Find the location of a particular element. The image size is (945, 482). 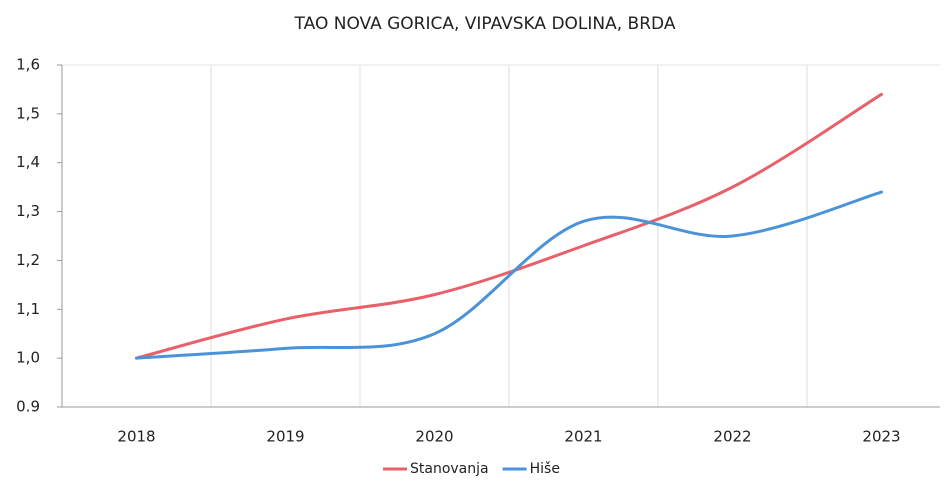

y-tick-label: 1,5 is located at coordinates (28, 113).